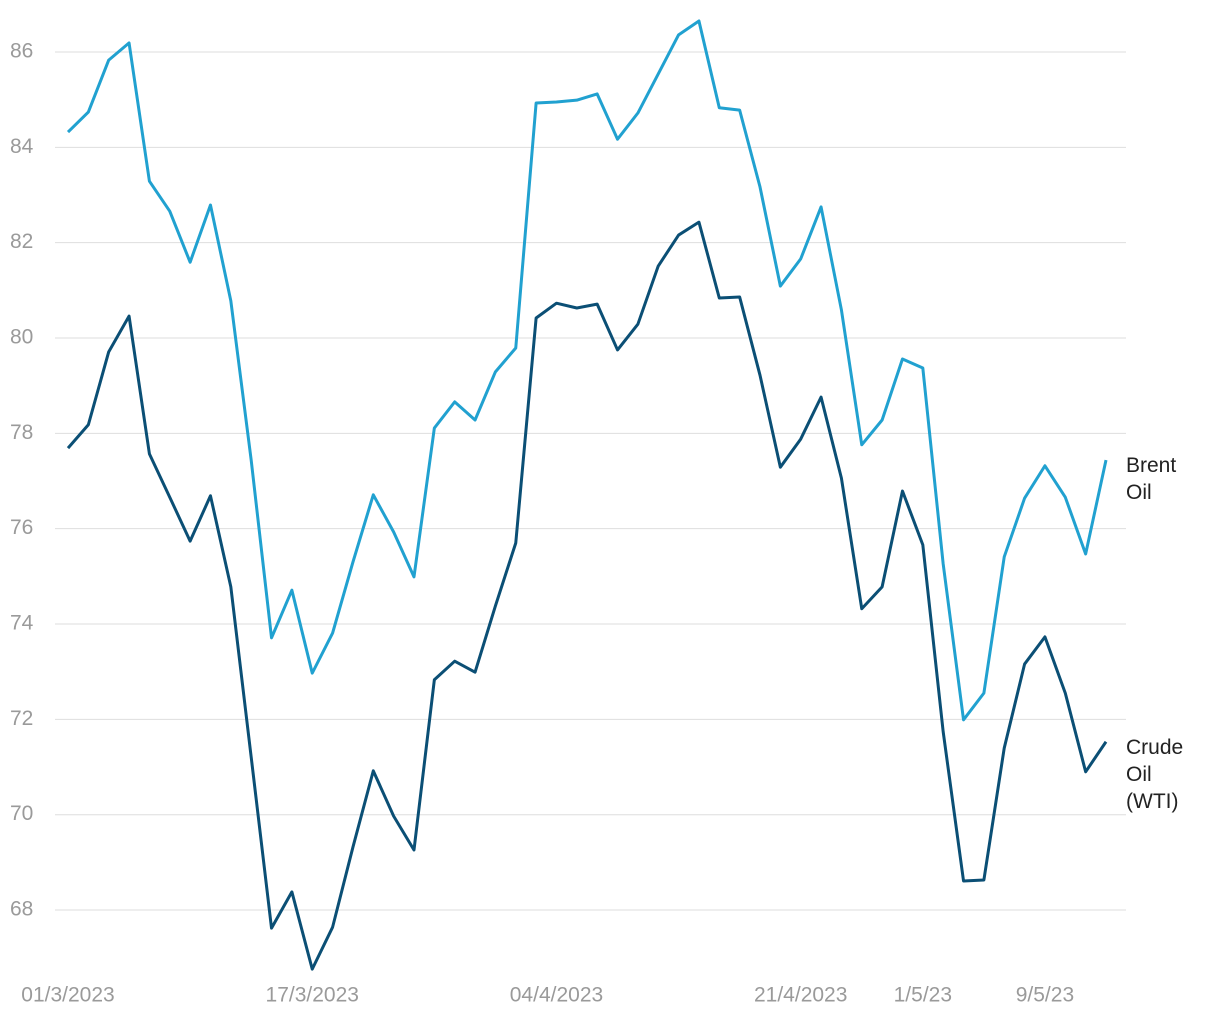 The image size is (1220, 1020). Describe the element at coordinates (923, 995) in the screenshot. I see `x-tick-label: 1/5/23` at that location.